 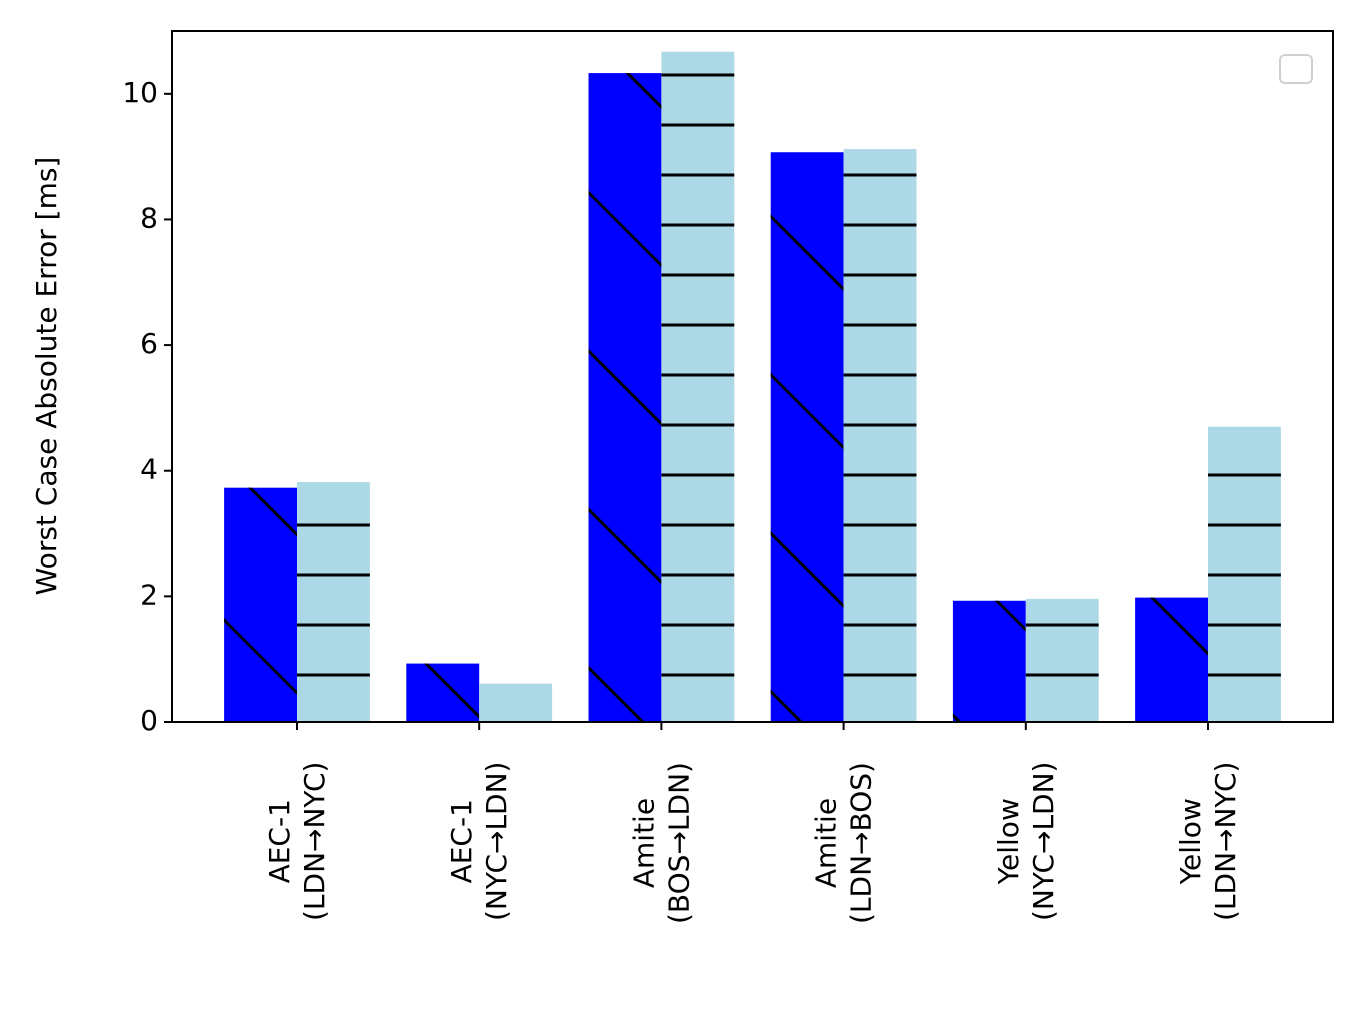 What do you see at coordinates (149, 720) in the screenshot?
I see `y-tick-label: 0` at bounding box center [149, 720].